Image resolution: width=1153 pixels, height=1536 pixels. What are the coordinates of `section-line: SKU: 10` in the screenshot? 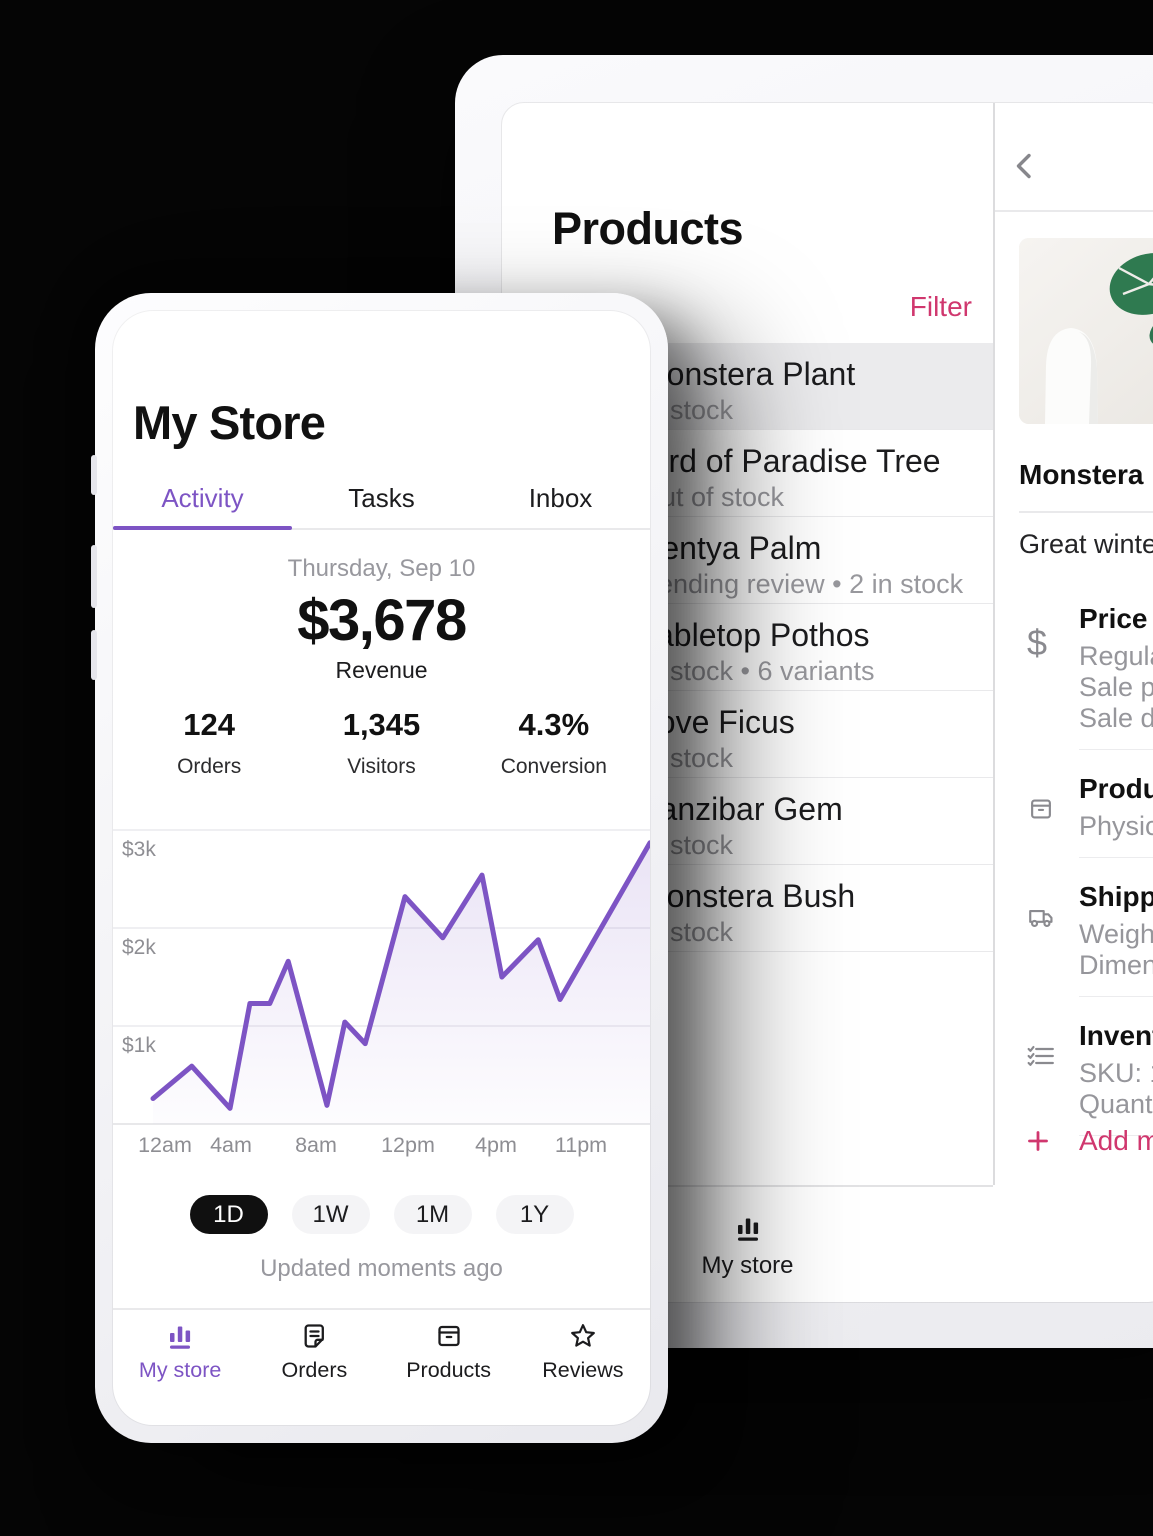 It's located at (1116, 1073).